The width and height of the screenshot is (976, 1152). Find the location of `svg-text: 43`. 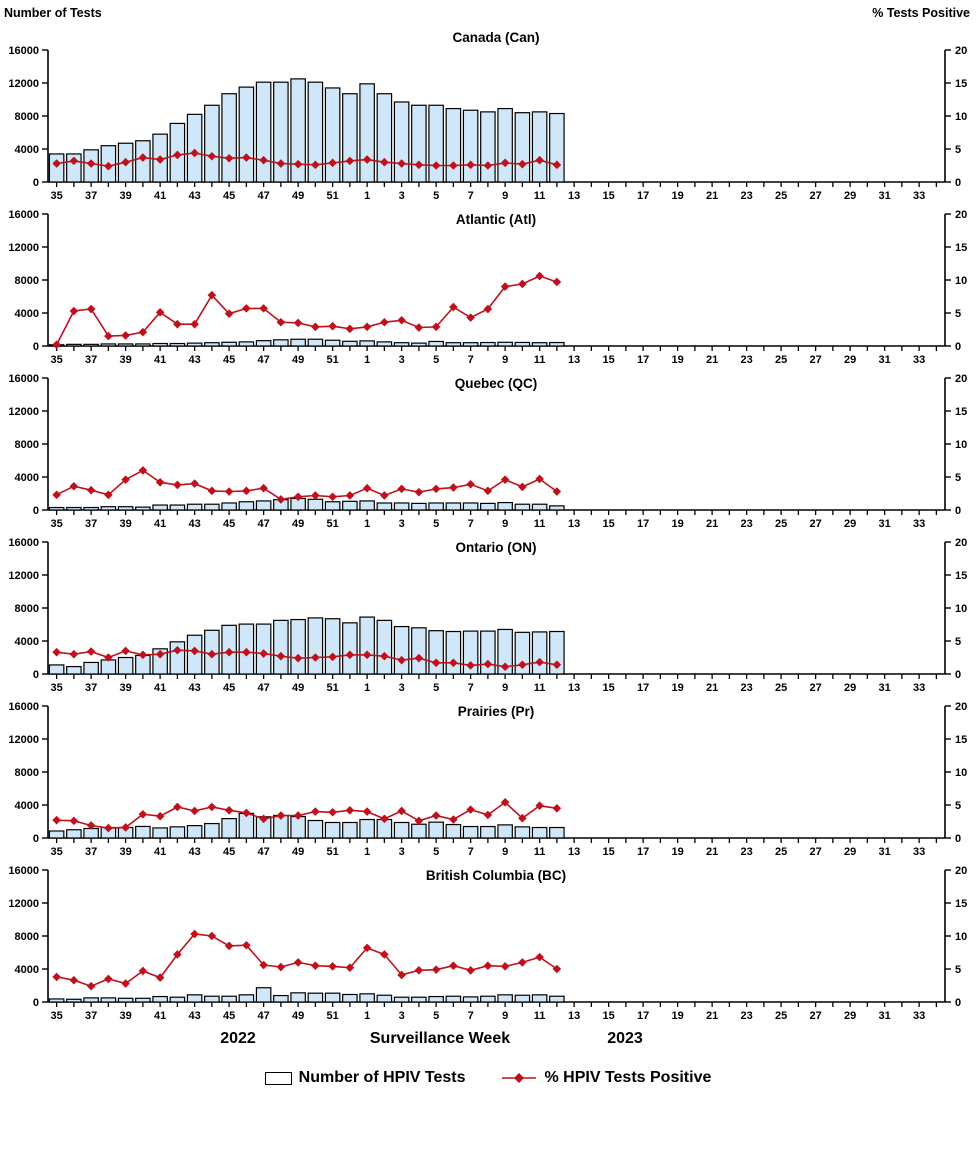

svg-text: 43 is located at coordinates (195, 852).